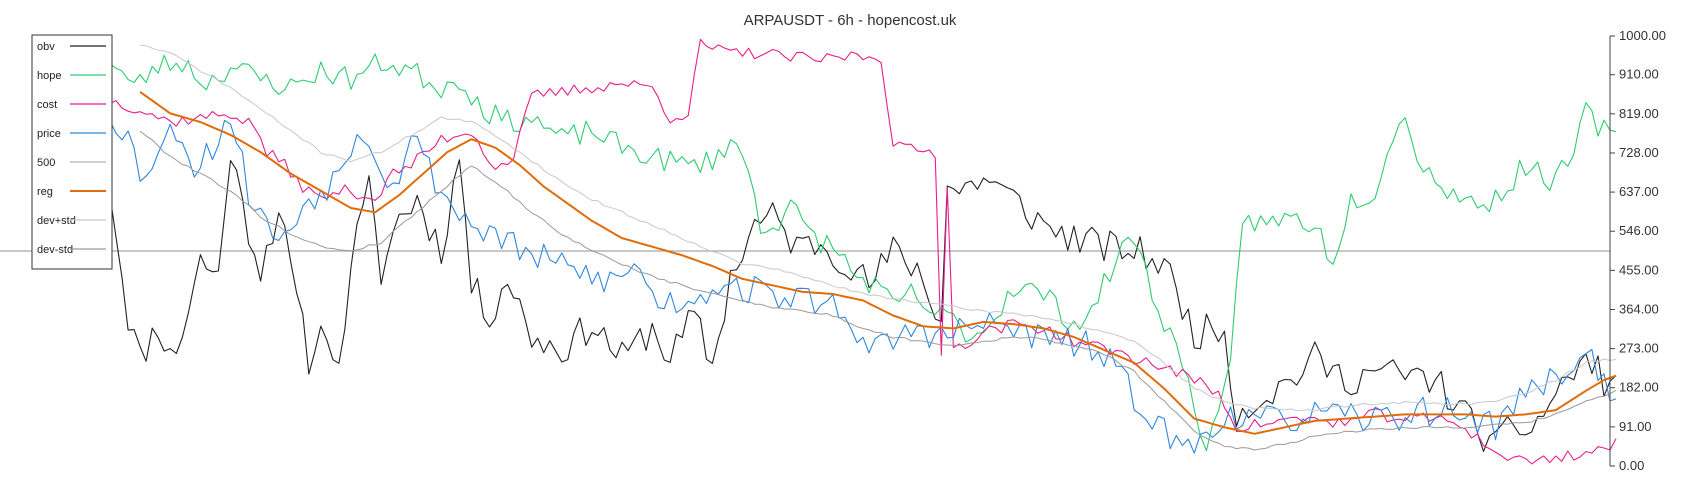 Image resolution: width=1700 pixels, height=500 pixels. I want to click on y-tick-label: 455.00, so click(1639, 269).